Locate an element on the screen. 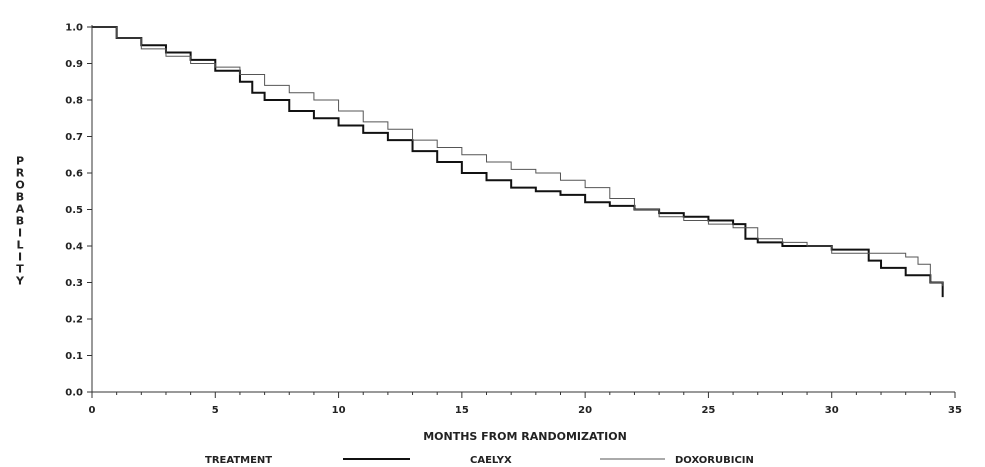  y-tick-label: 0.6 is located at coordinates (74, 174).